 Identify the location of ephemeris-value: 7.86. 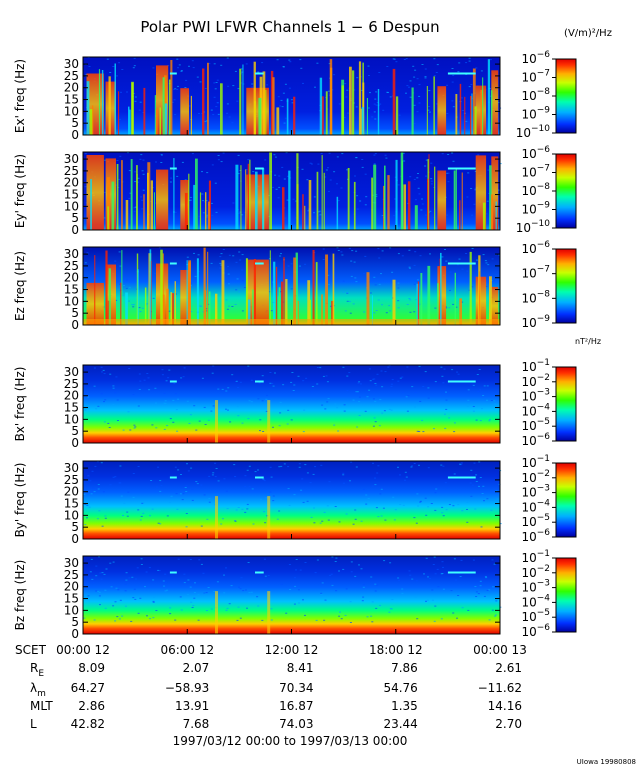
(404, 668).